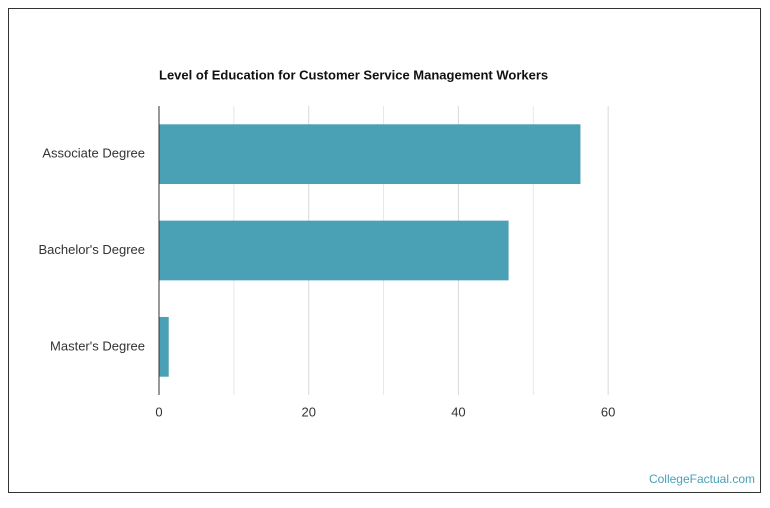 The width and height of the screenshot is (770, 508). Describe the element at coordinates (308, 411) in the screenshot. I see `x-tick-label: 20` at that location.